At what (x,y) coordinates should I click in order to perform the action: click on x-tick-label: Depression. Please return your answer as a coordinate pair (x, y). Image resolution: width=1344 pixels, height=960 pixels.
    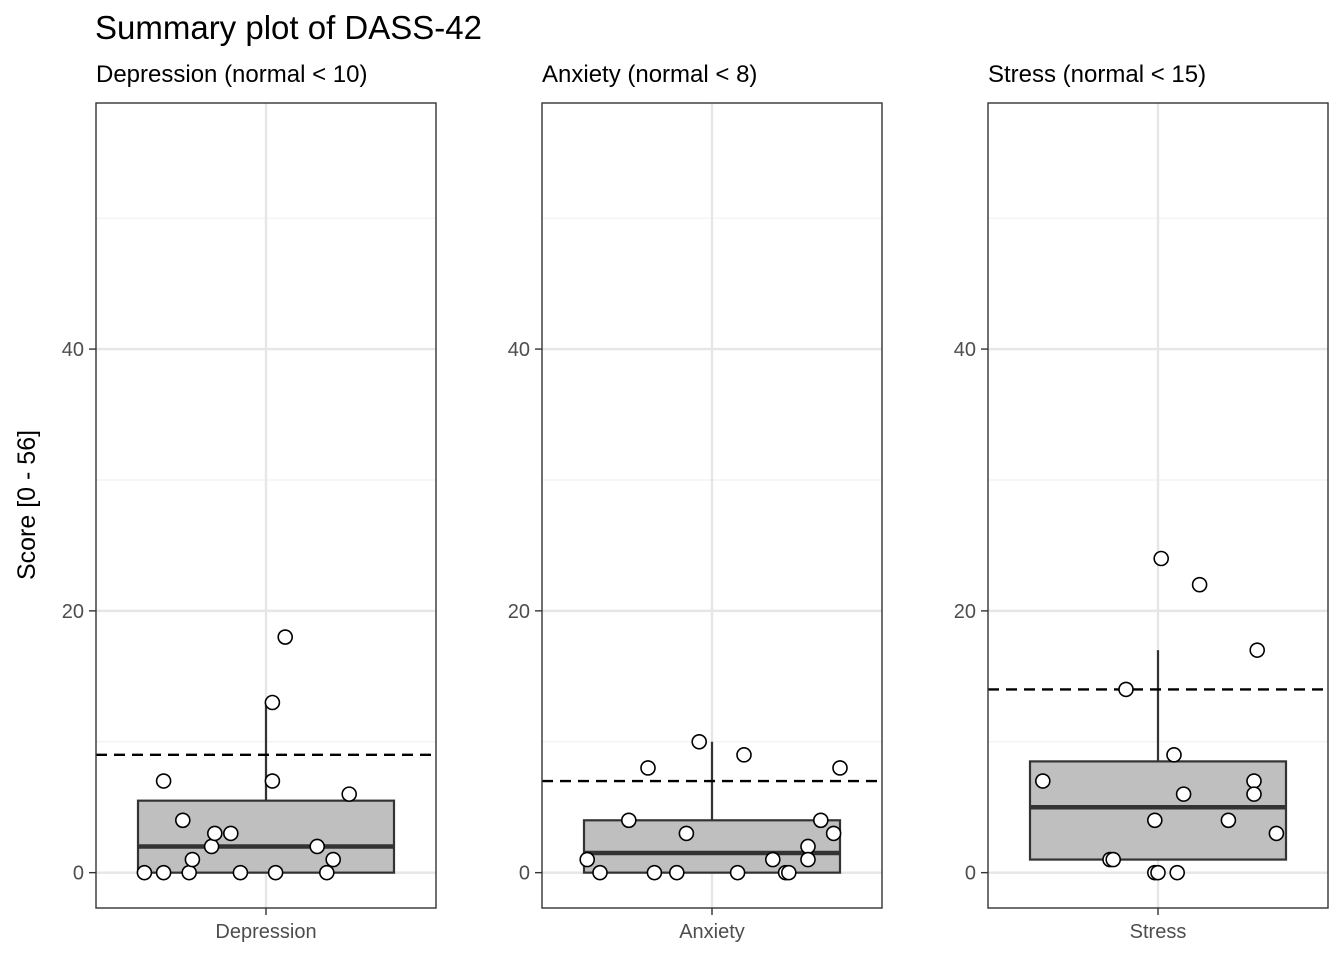
    Looking at the image, I should click on (265, 932).